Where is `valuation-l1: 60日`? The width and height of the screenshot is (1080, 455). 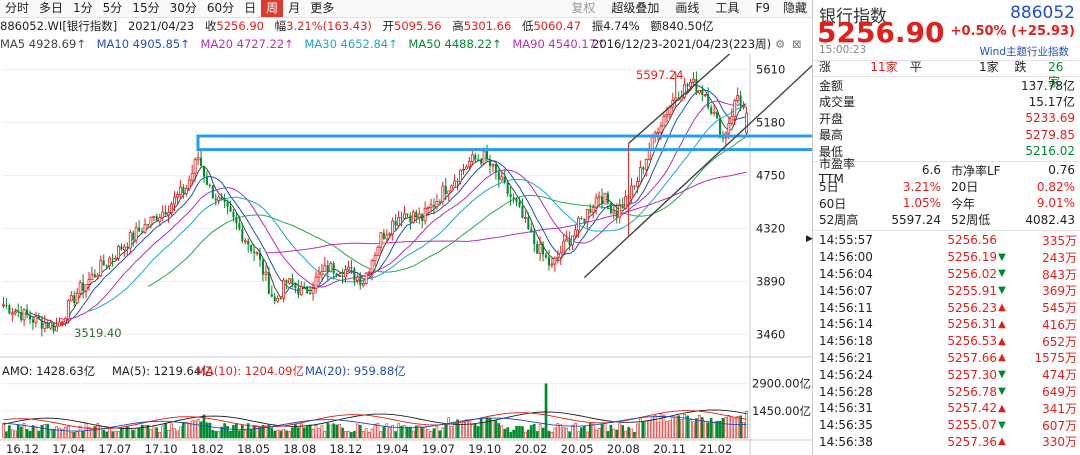 valuation-l1: 60日 is located at coordinates (833, 203).